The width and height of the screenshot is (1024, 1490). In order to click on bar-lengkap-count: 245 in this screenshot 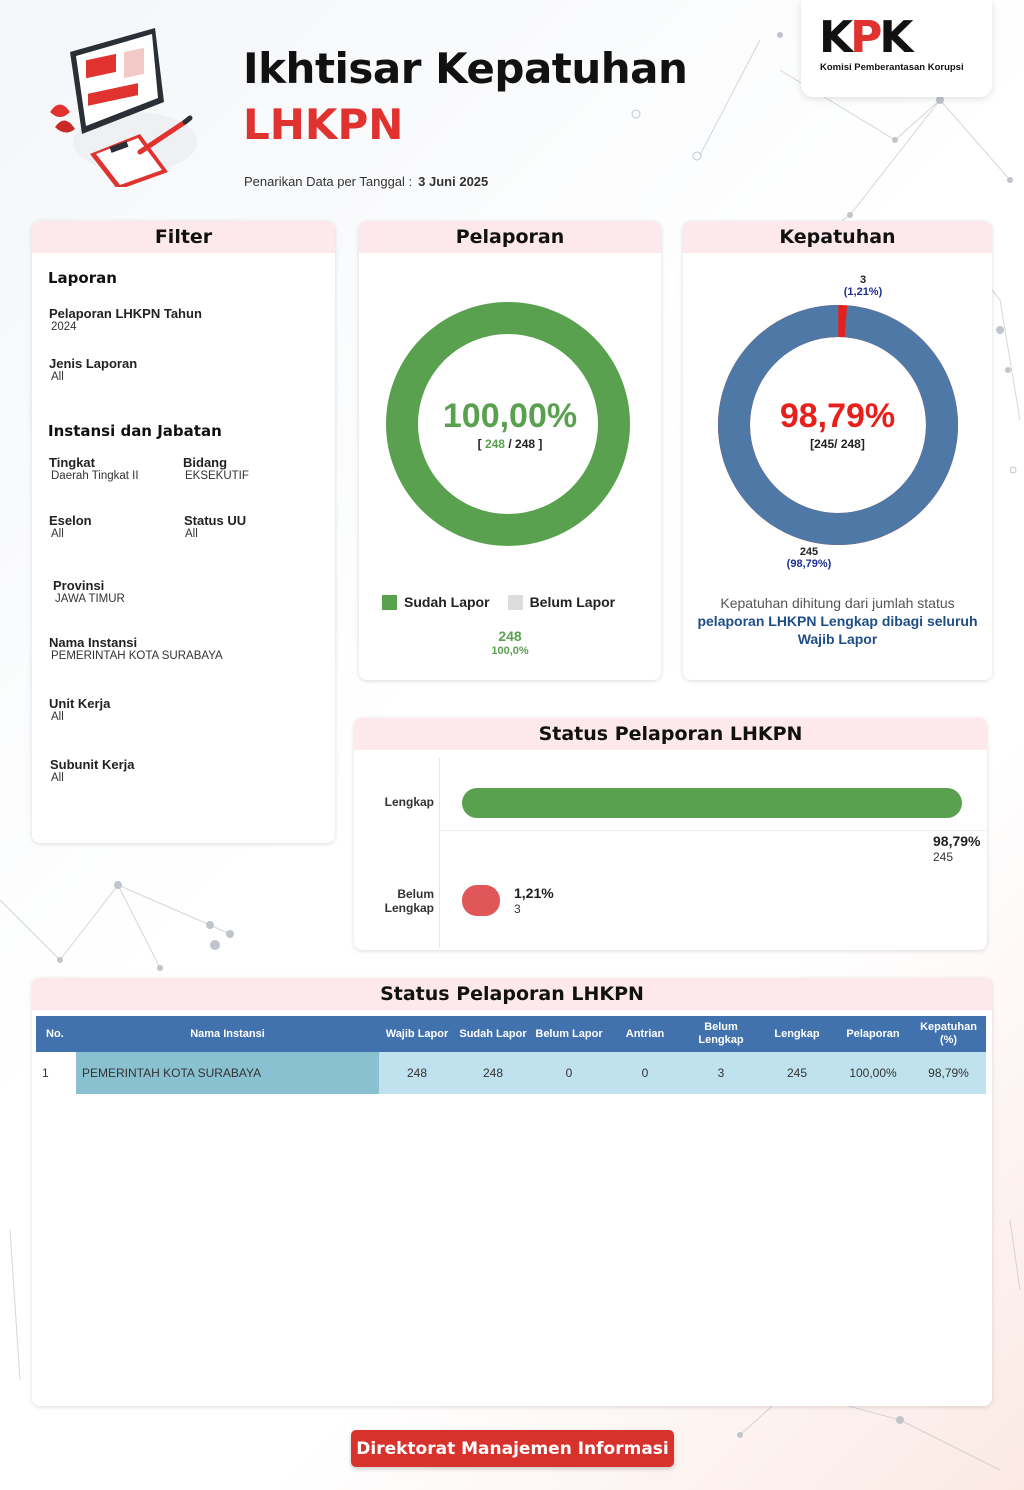, I will do `click(943, 857)`.